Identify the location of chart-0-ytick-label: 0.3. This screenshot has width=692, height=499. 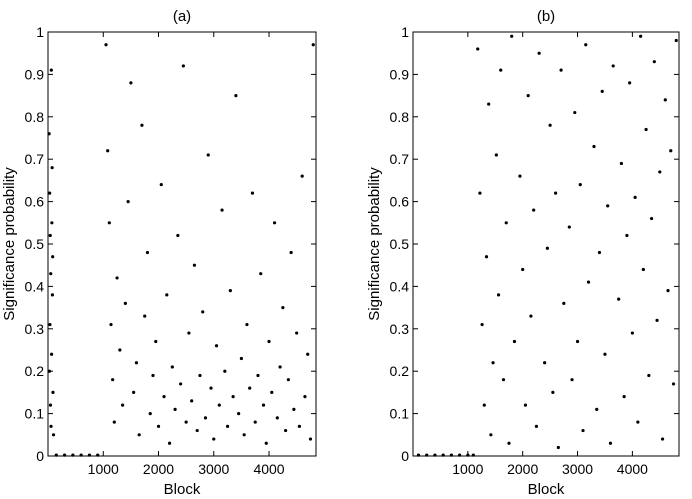
(35, 329).